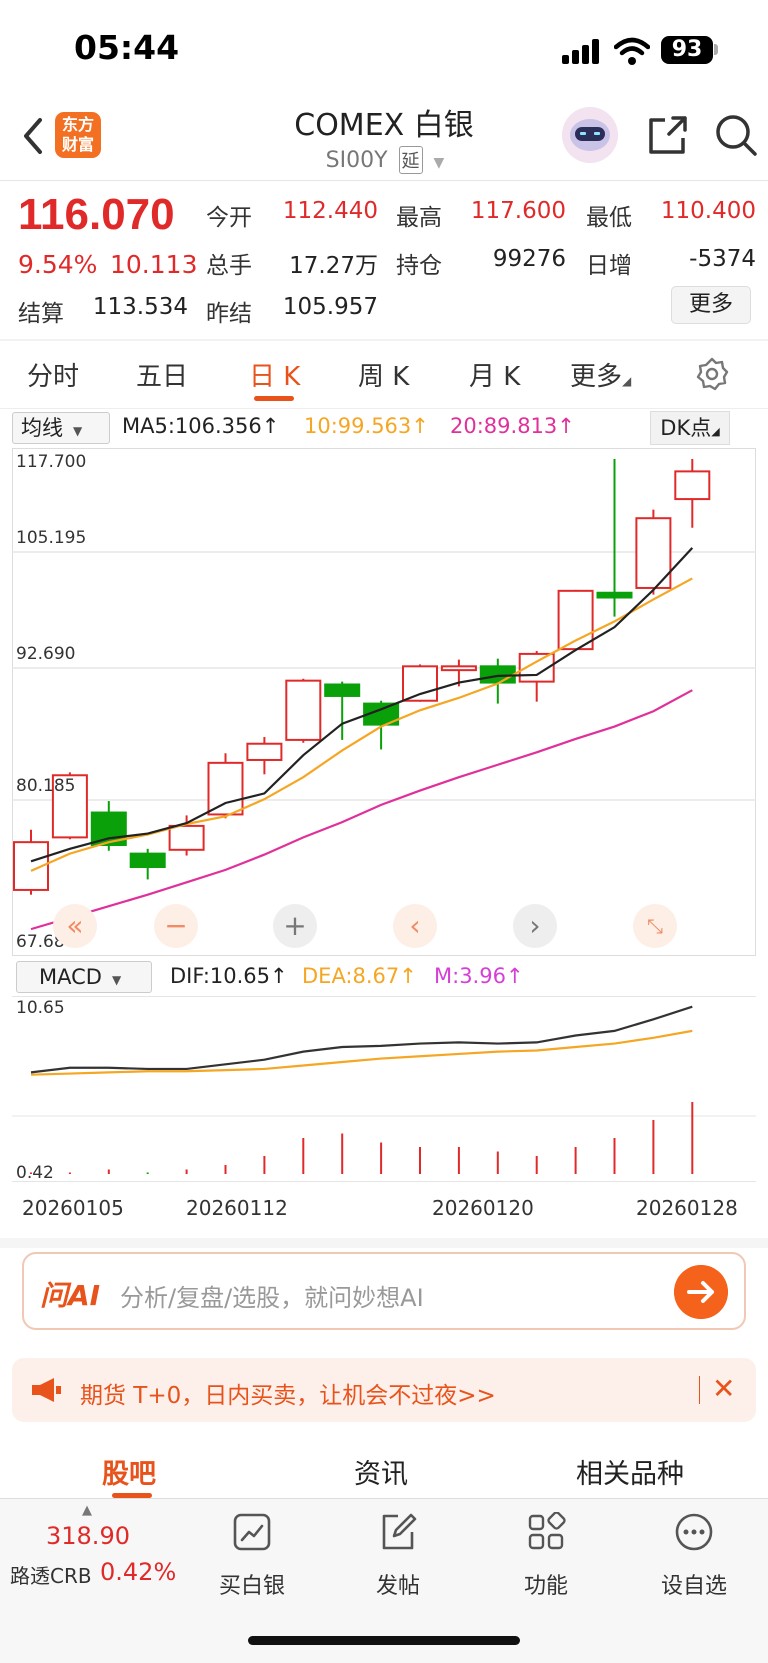 Image resolution: width=768 pixels, height=1663 pixels. I want to click on fullscreen-button: ⤡, so click(655, 926).